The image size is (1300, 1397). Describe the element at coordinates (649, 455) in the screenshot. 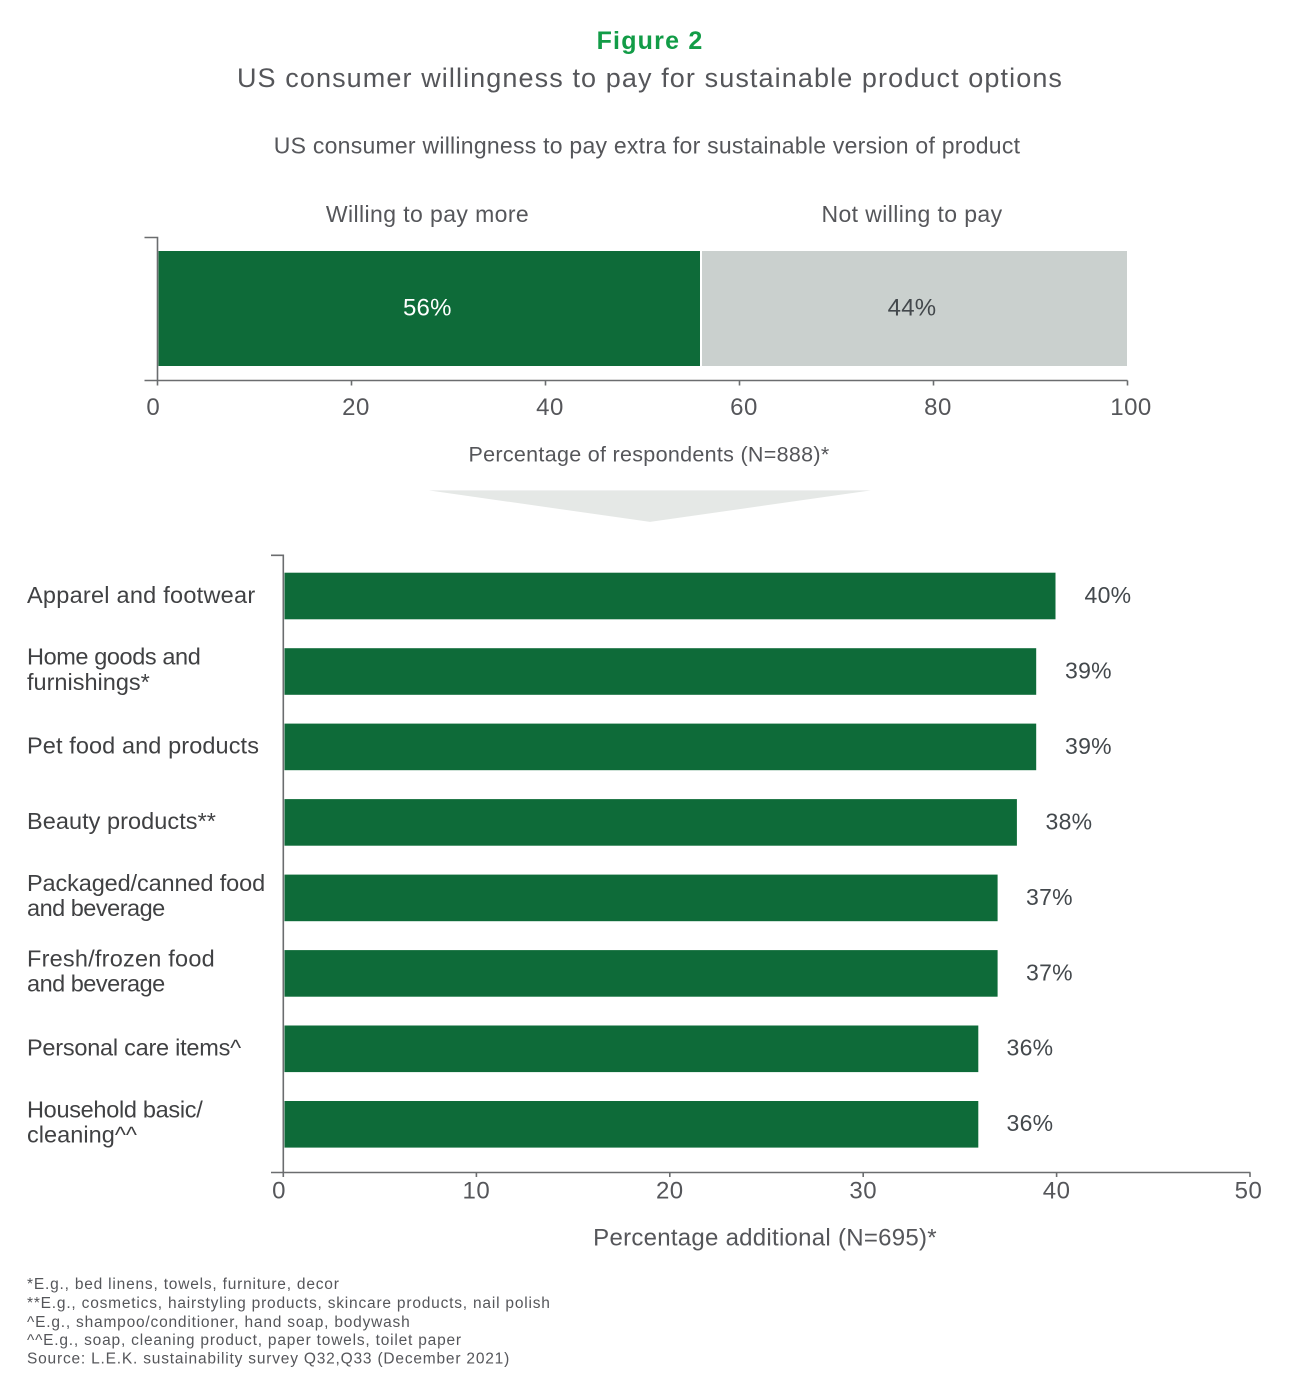

I see `svg-text:Percentage of respondents (N=8: Percentage of respondents (N=888)*` at that location.